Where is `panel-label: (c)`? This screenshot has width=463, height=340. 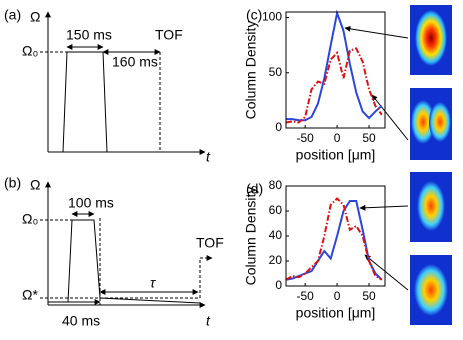 panel-label: (c) is located at coordinates (254, 15).